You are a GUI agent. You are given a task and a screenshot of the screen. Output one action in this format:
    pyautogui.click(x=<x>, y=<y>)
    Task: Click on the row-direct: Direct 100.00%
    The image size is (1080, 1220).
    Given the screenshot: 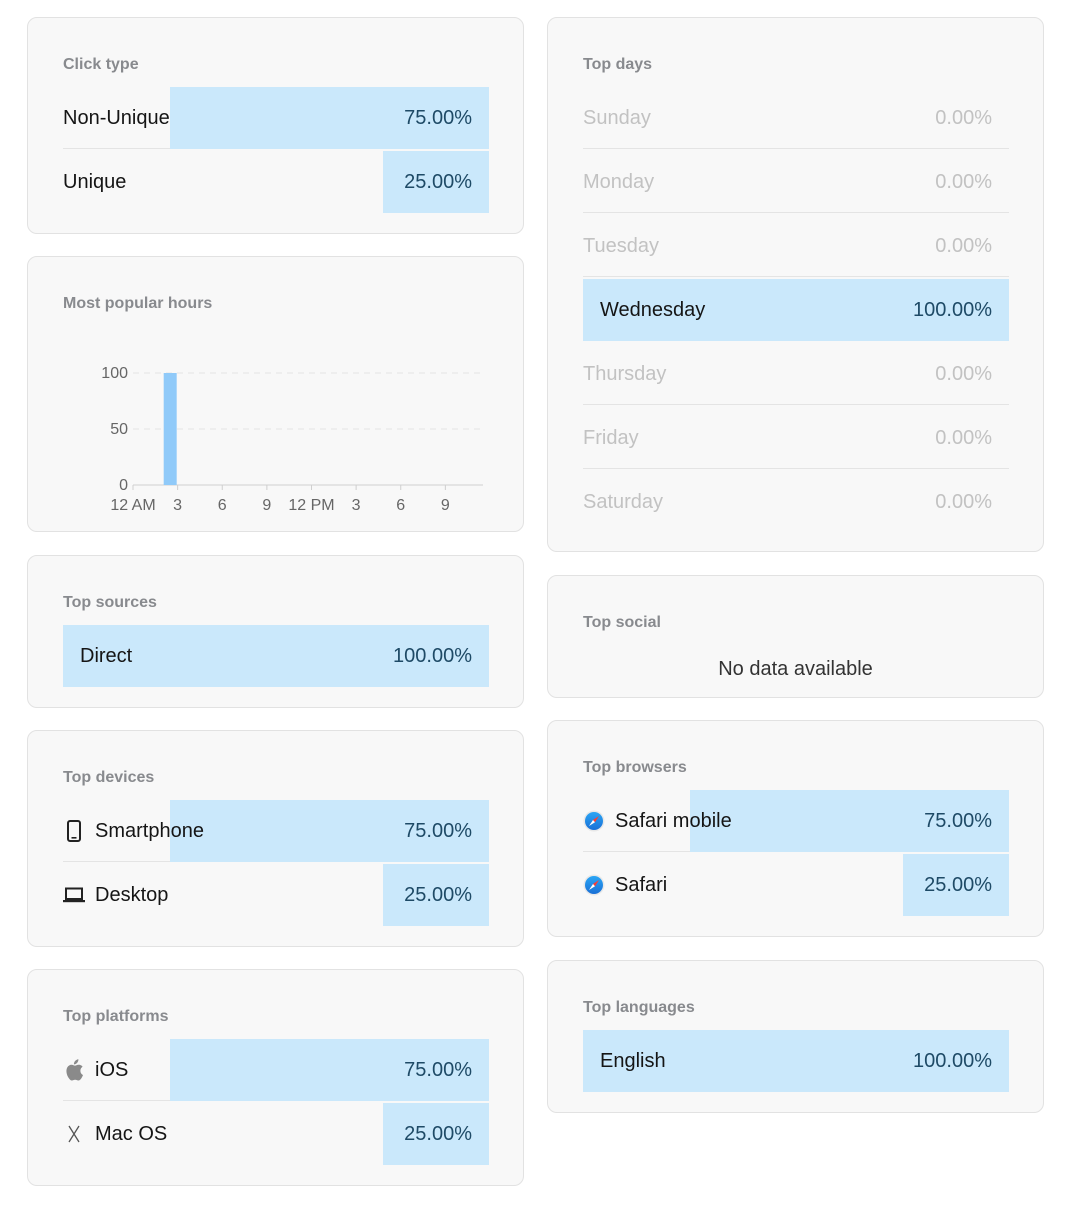 What is the action you would take?
    pyautogui.click(x=276, y=656)
    